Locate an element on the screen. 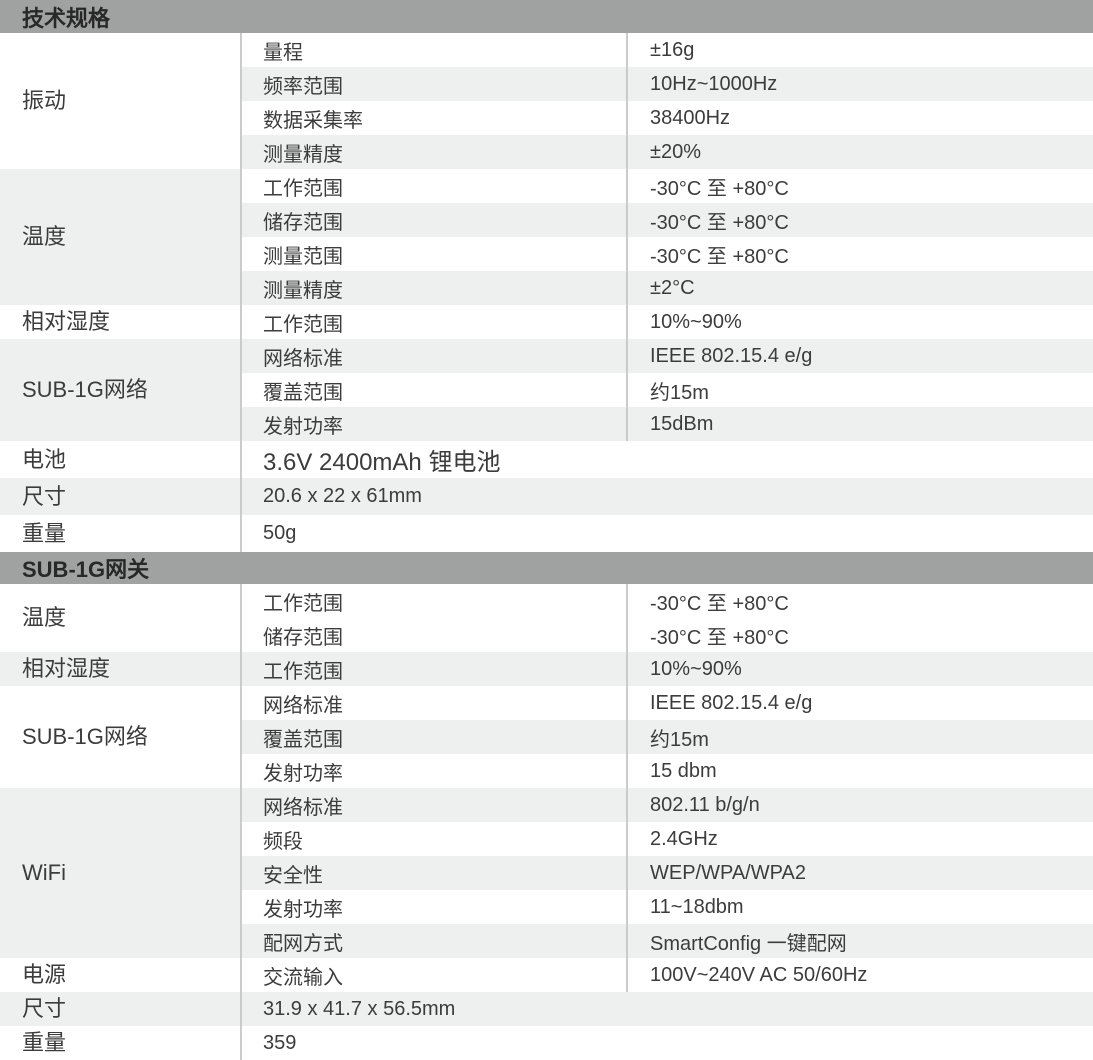 This screenshot has height=1060, width=1093. spec-row: 359 is located at coordinates (667, 1043).